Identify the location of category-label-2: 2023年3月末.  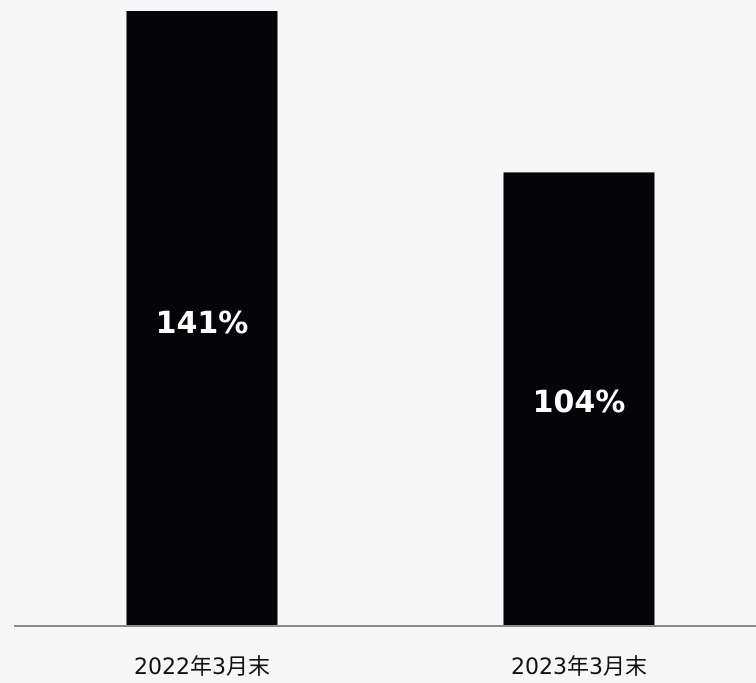
(579, 667).